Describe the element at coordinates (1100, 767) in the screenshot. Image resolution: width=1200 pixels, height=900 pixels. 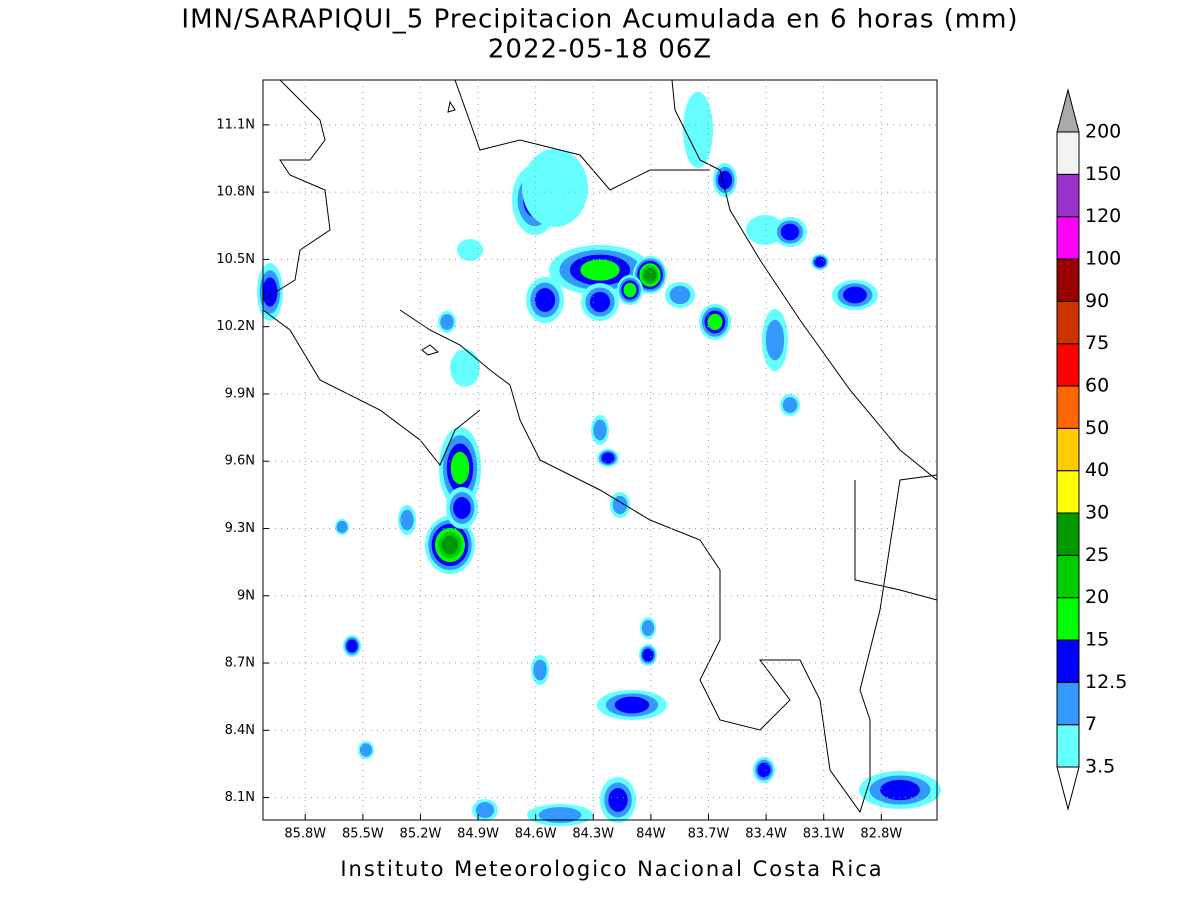
I see `colorbar-label: 3.5` at that location.